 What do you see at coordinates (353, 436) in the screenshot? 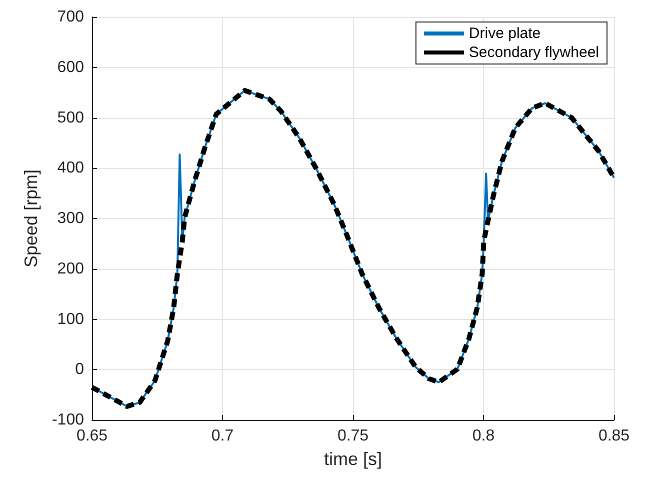
I see `x-tick-label: 0.75` at bounding box center [353, 436].